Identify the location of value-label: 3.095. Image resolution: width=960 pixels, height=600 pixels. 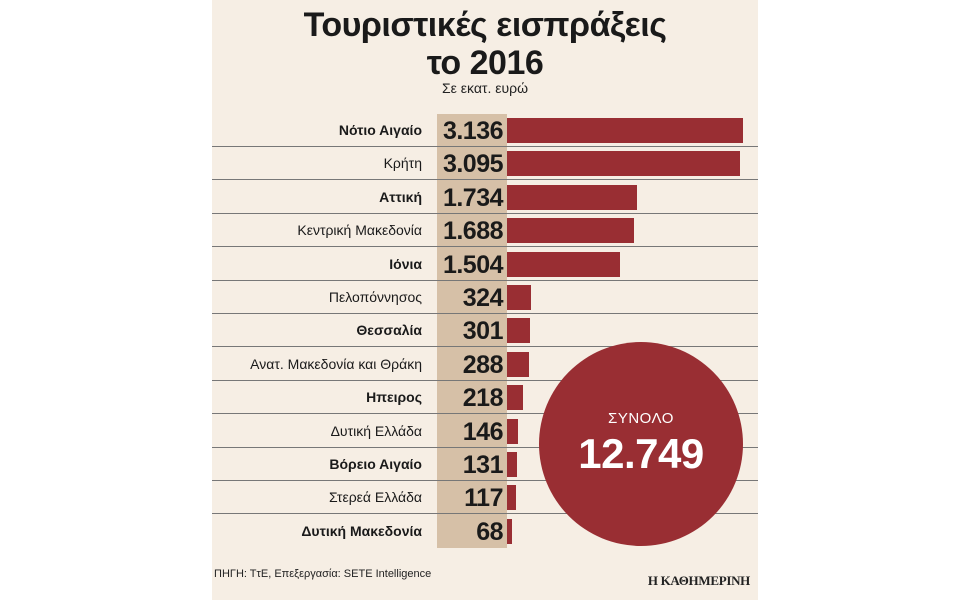
(473, 164).